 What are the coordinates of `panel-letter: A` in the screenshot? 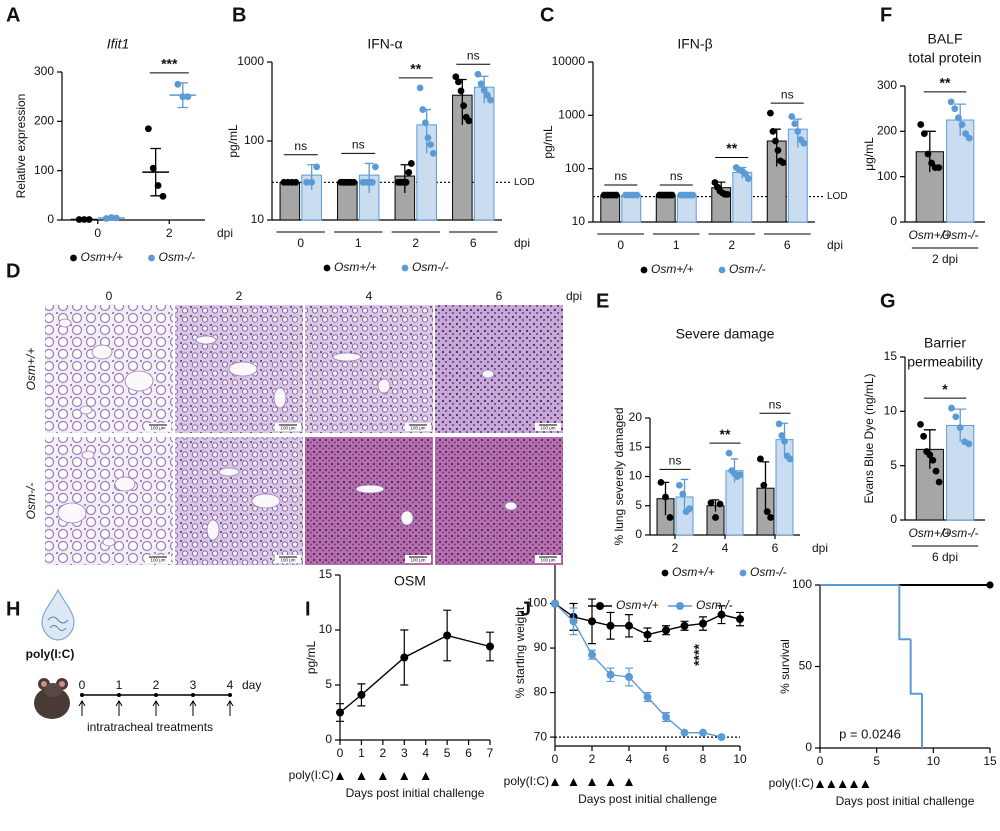 It's located at (13, 15).